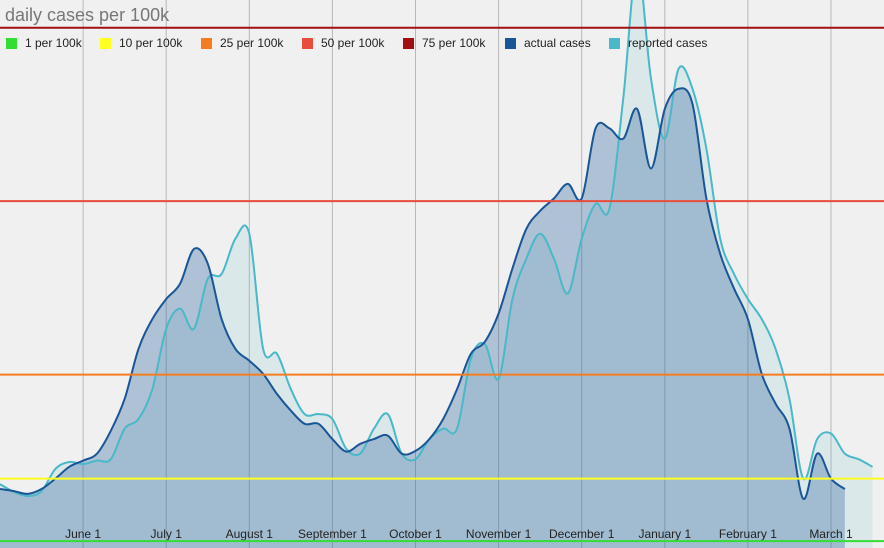 The height and width of the screenshot is (548, 884). I want to click on x-tick-label: October 1, so click(415, 534).